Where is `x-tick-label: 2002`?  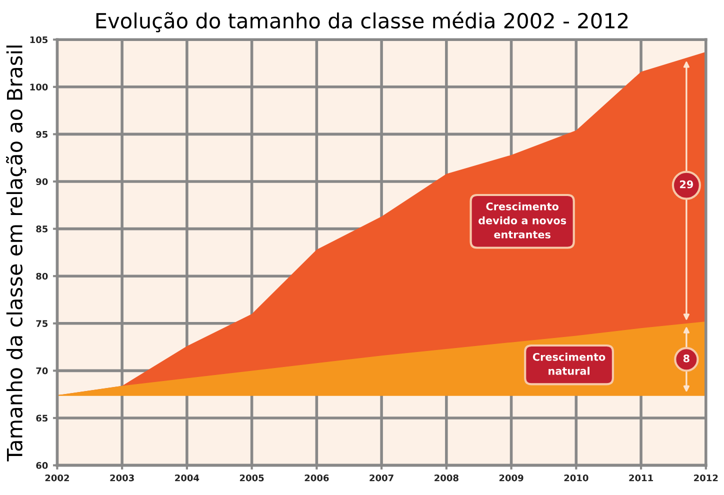
x-tick-label: 2002 is located at coordinates (57, 478).